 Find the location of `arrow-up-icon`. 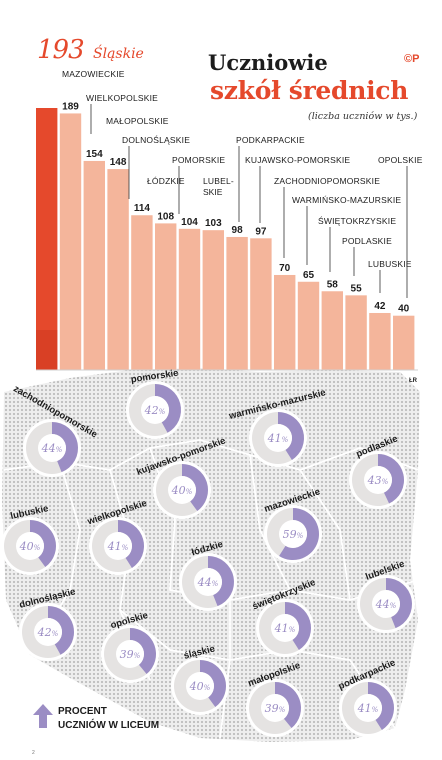

arrow-up-icon is located at coordinates (43, 716).